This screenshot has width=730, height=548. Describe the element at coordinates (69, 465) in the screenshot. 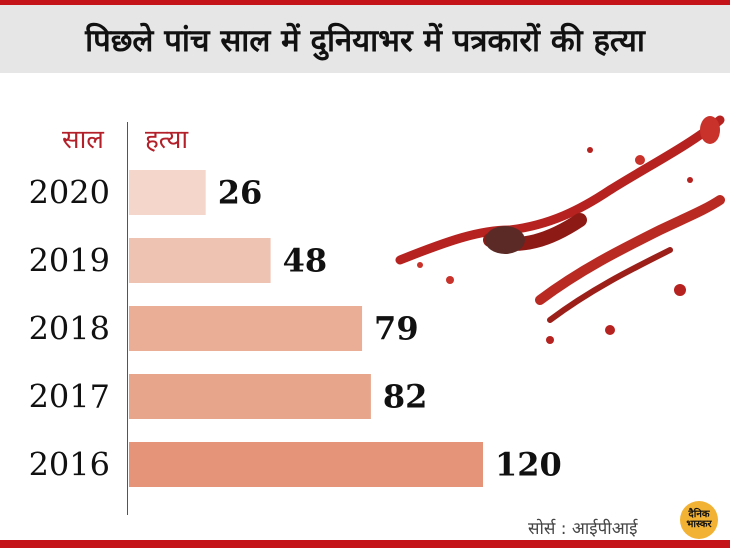

I see `year-label: 2016` at that location.